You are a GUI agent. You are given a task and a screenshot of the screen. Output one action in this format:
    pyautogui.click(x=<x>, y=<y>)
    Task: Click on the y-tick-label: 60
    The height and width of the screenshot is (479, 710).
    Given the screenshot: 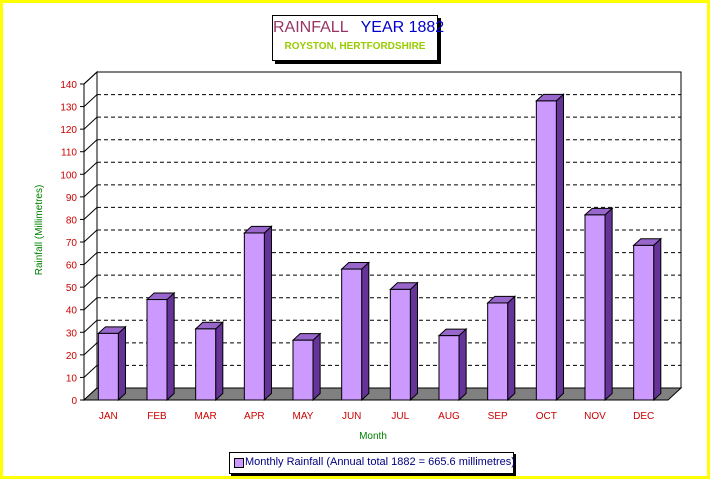 What is the action you would take?
    pyautogui.click(x=72, y=266)
    